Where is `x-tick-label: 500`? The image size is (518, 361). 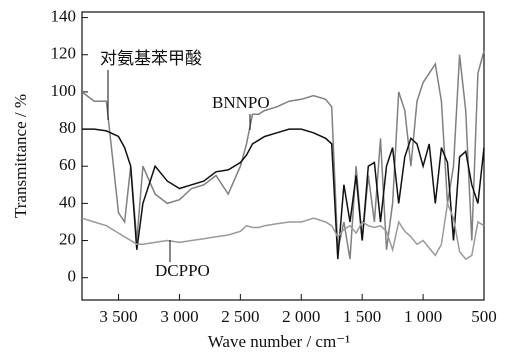
x-tick-label: 500 is located at coordinates (484, 316).